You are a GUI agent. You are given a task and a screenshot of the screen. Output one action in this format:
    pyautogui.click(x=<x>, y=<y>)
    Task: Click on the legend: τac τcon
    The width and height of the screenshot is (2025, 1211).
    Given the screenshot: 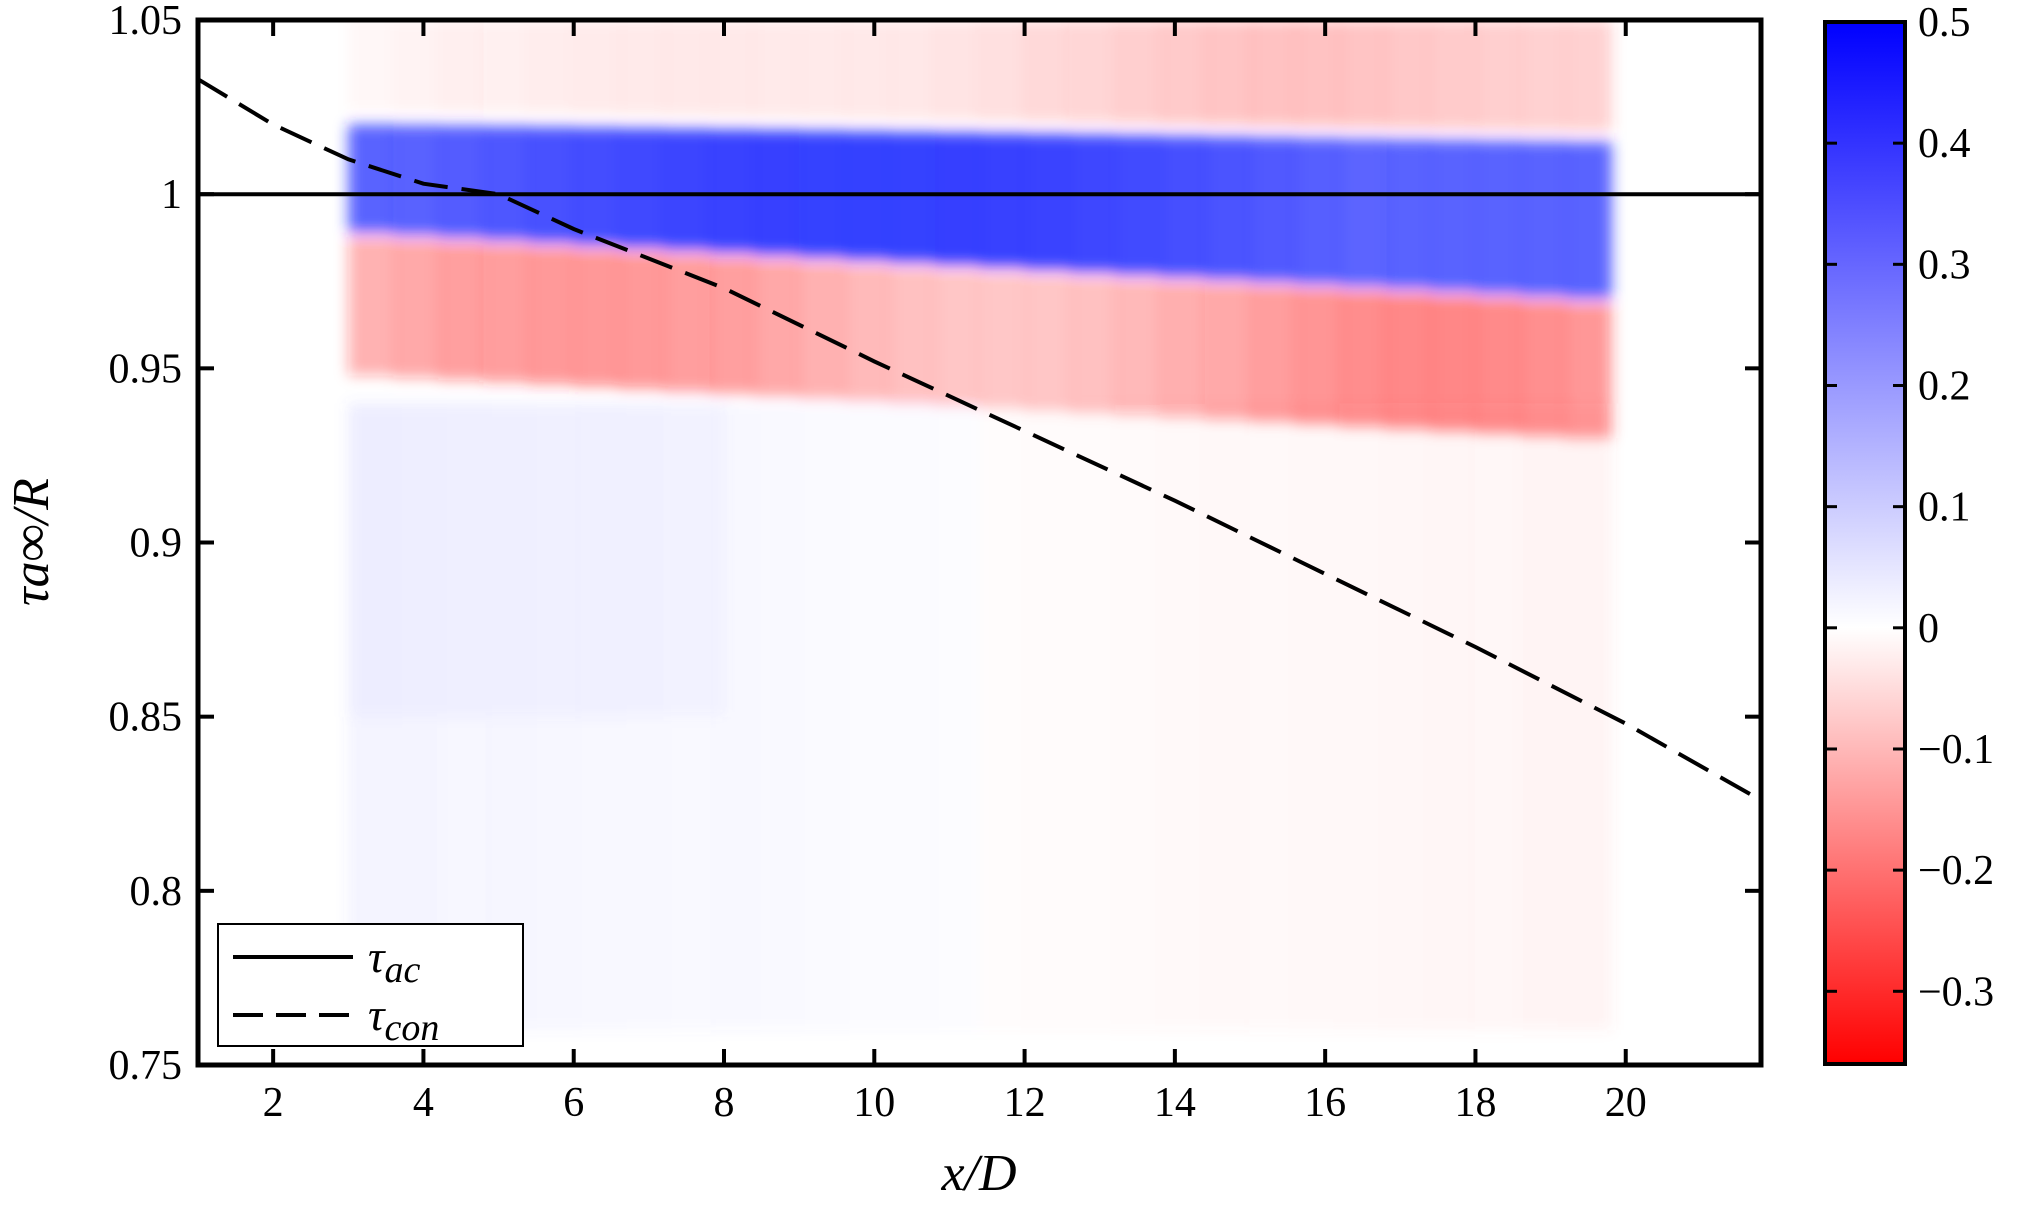 What is the action you would take?
    pyautogui.click(x=370, y=986)
    